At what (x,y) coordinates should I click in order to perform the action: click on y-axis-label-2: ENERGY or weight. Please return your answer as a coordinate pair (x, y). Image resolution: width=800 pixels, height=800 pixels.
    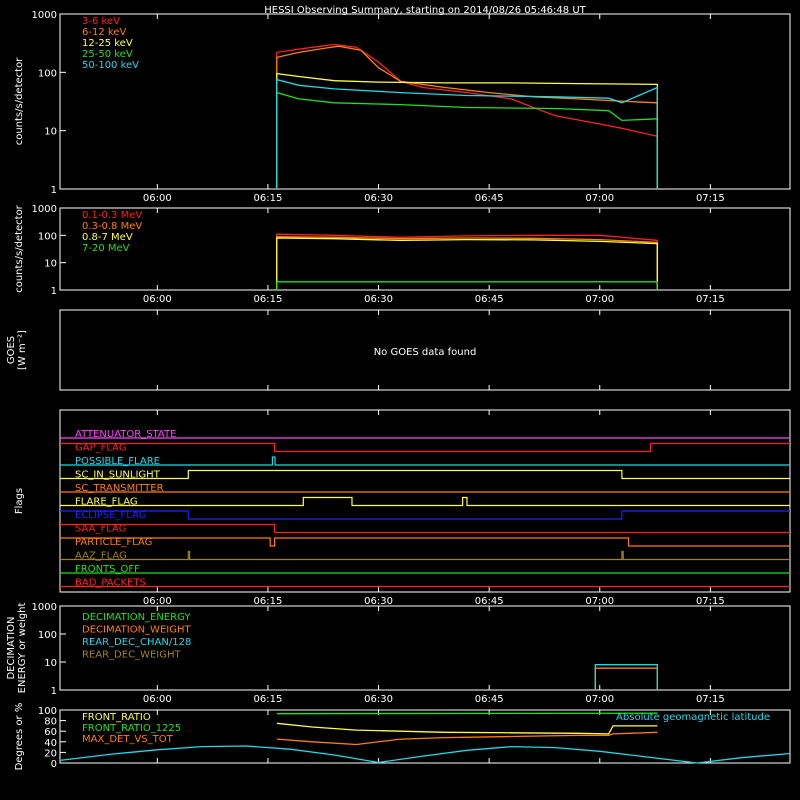
    Looking at the image, I should click on (22, 648).